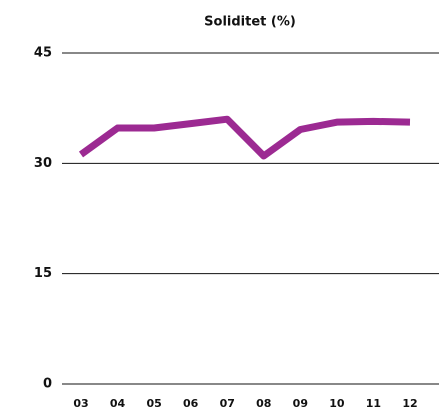 The image size is (439, 413). What do you see at coordinates (153, 403) in the screenshot?
I see `x-tick-label: 05` at bounding box center [153, 403].